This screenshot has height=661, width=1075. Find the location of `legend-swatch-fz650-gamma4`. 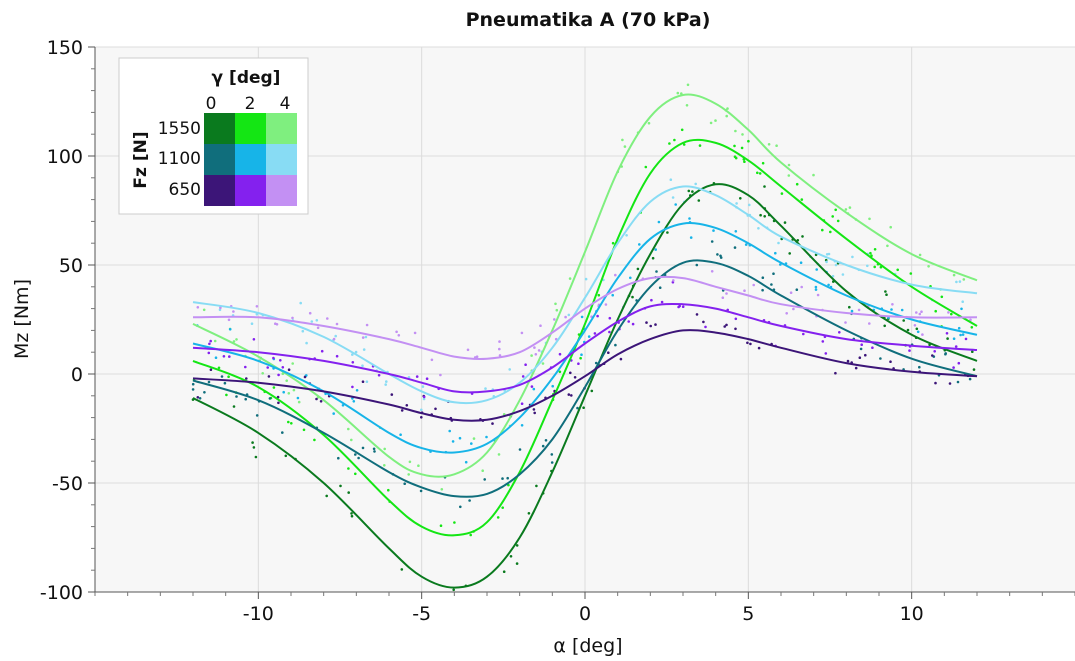

legend-swatch-fz650-gamma4 is located at coordinates (281, 190).